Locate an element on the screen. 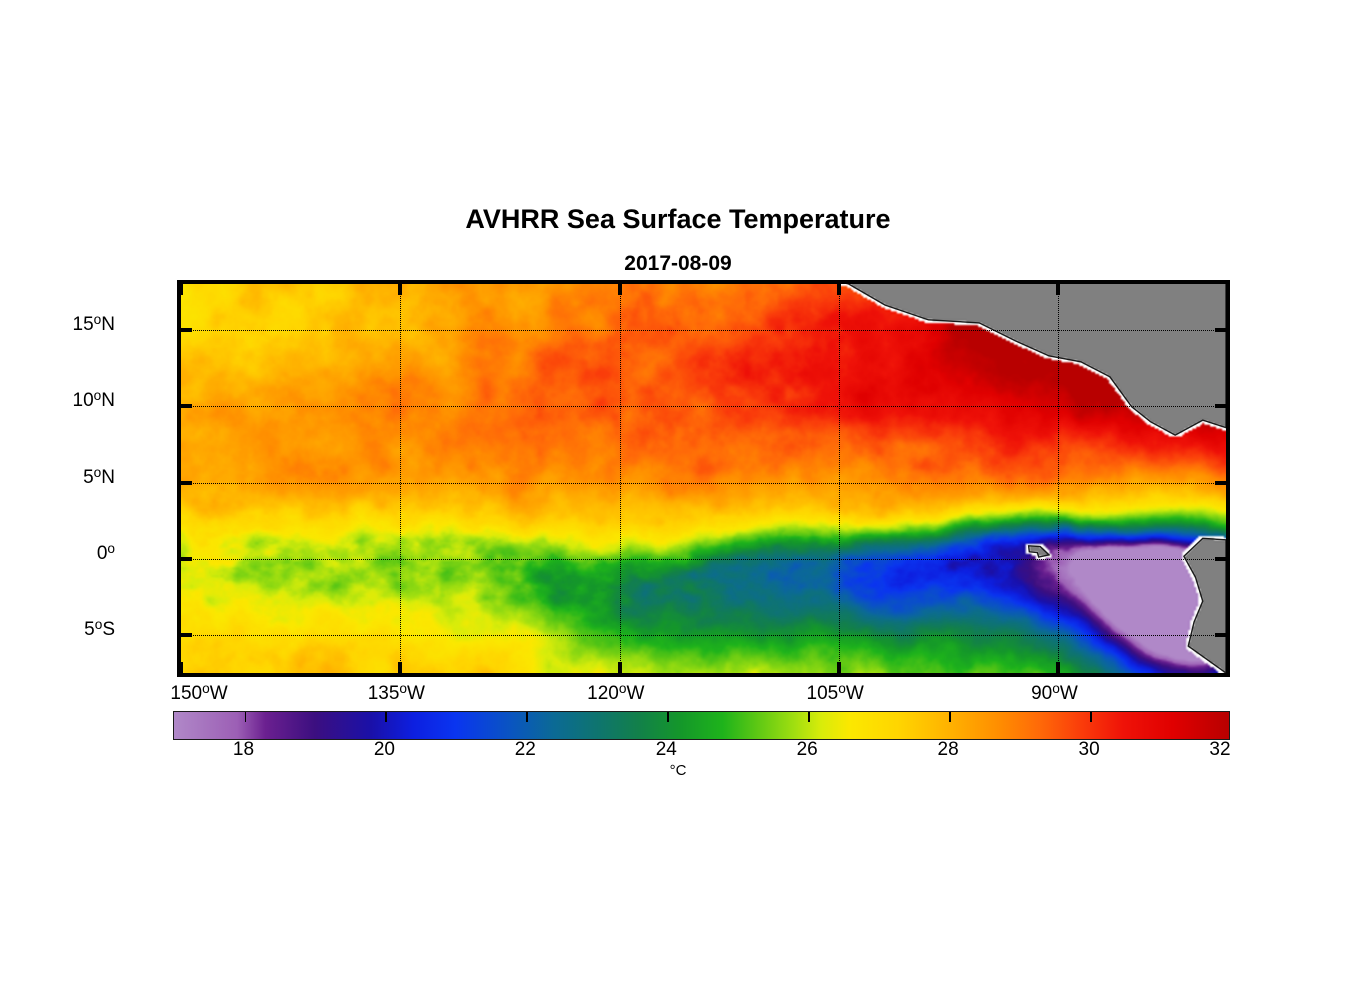  figure-title: AVHRR Sea Surface Temperature is located at coordinates (678, 219).